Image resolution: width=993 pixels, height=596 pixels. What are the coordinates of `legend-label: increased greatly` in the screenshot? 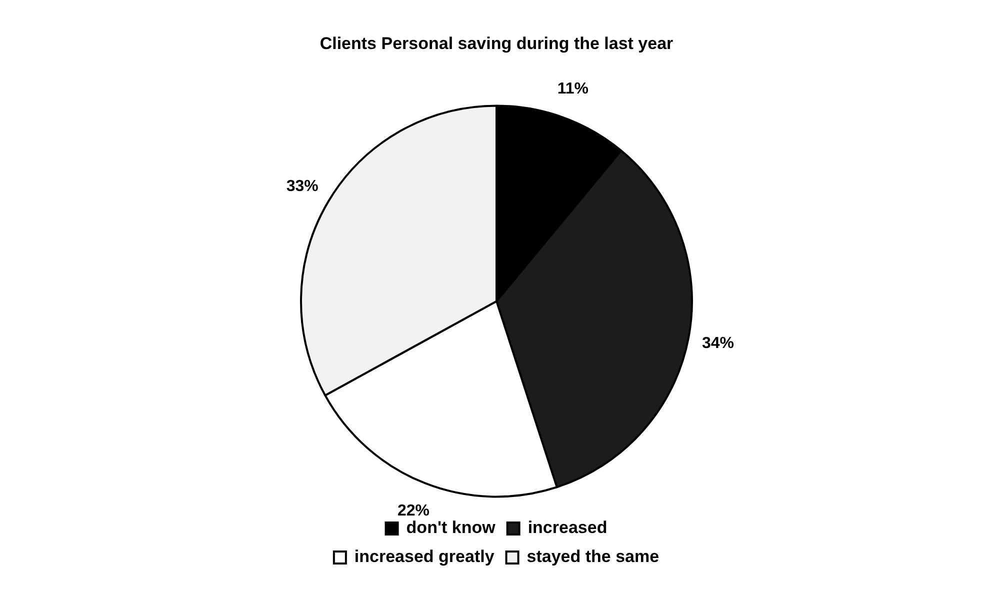 It's located at (424, 556).